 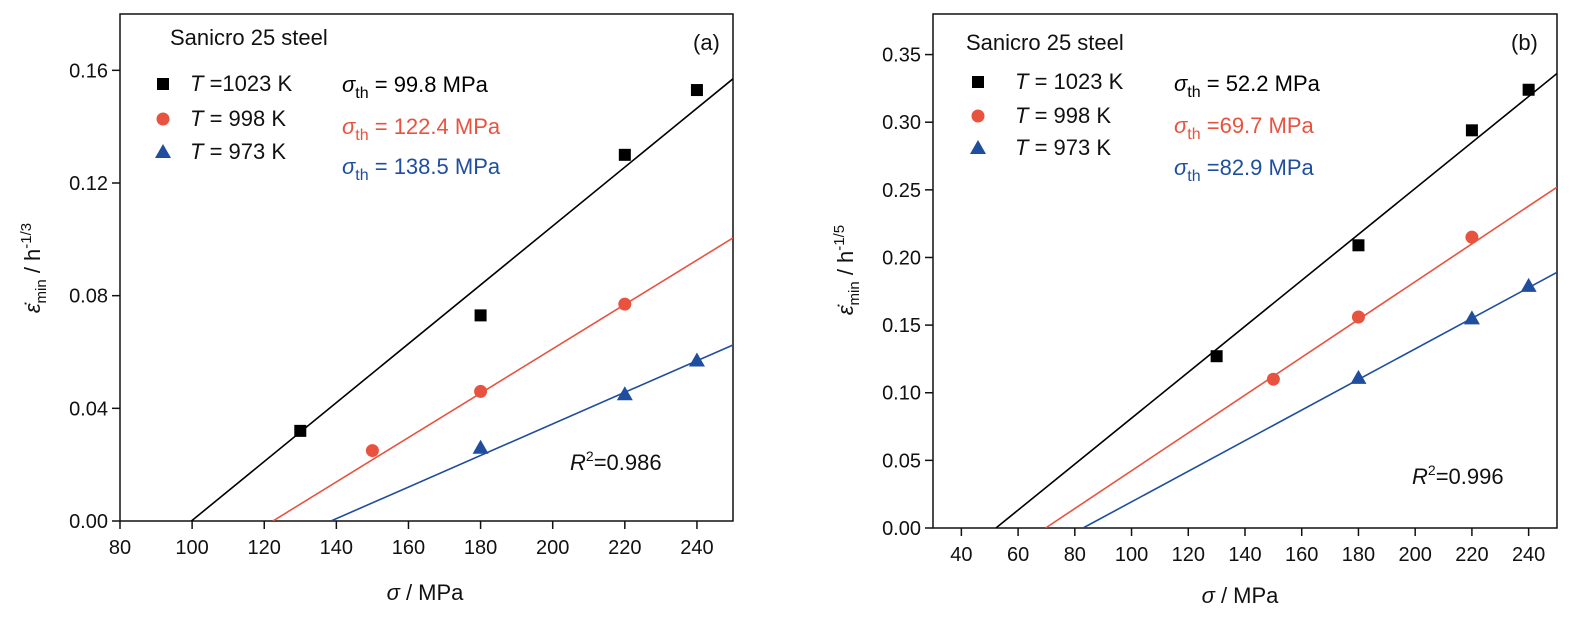 I want to click on x-tick-label: 40, so click(x=961, y=555).